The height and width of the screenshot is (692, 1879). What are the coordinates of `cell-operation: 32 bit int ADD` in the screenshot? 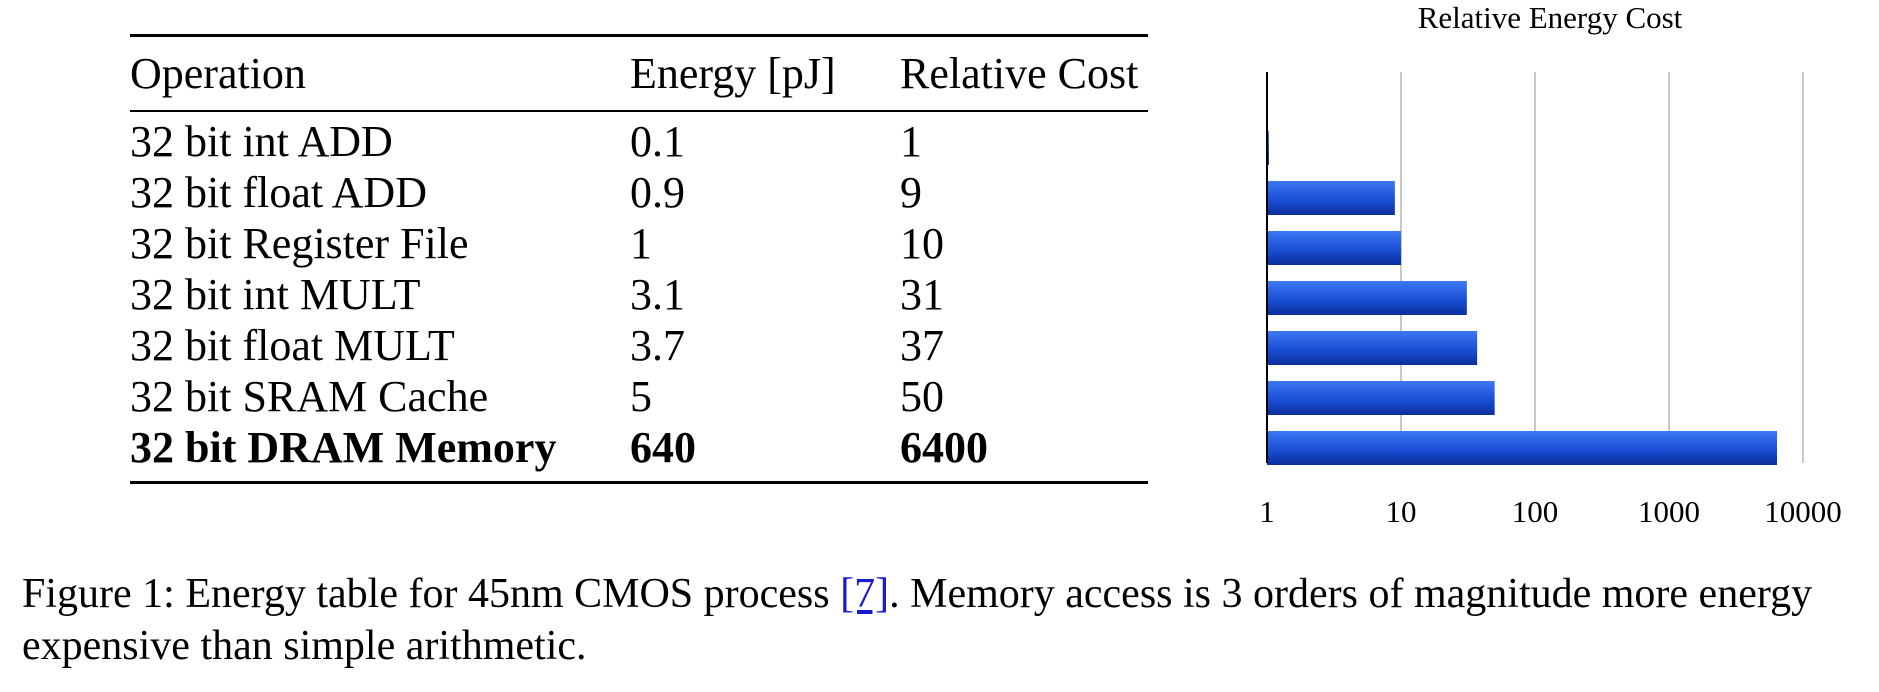 It's located at (261, 141).